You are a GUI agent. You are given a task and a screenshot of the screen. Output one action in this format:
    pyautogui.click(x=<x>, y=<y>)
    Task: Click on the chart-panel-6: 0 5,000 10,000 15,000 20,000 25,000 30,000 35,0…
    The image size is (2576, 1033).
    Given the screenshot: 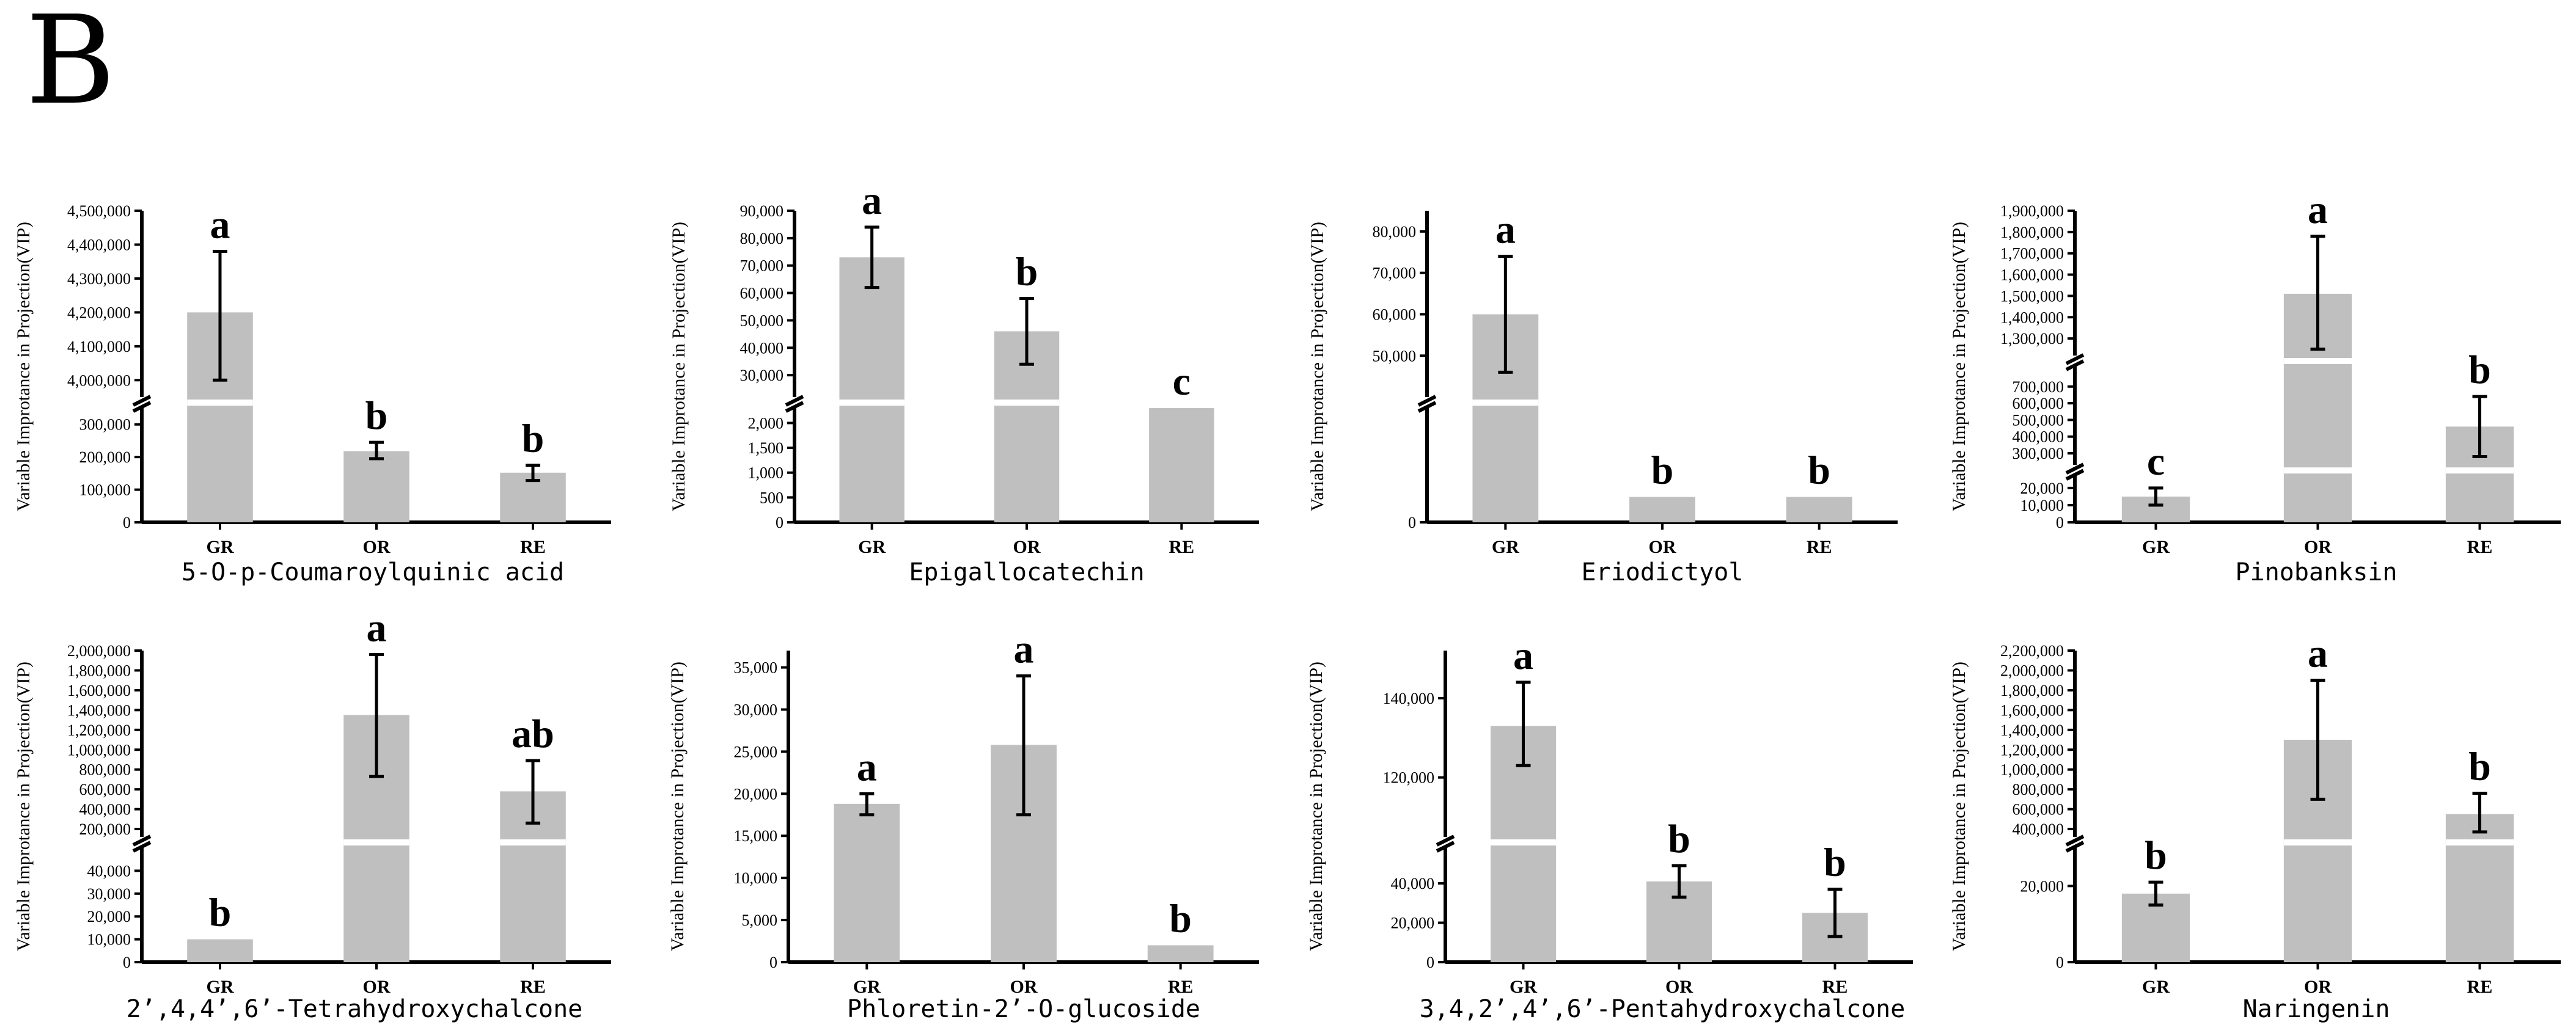 What is the action you would take?
    pyautogui.click(x=963, y=825)
    